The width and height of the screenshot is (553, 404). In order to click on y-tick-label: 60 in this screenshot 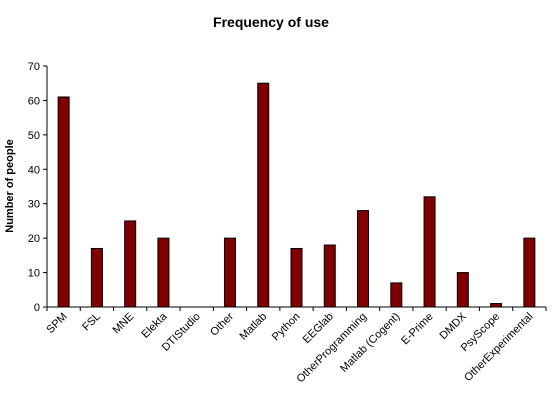, I will do `click(34, 101)`.